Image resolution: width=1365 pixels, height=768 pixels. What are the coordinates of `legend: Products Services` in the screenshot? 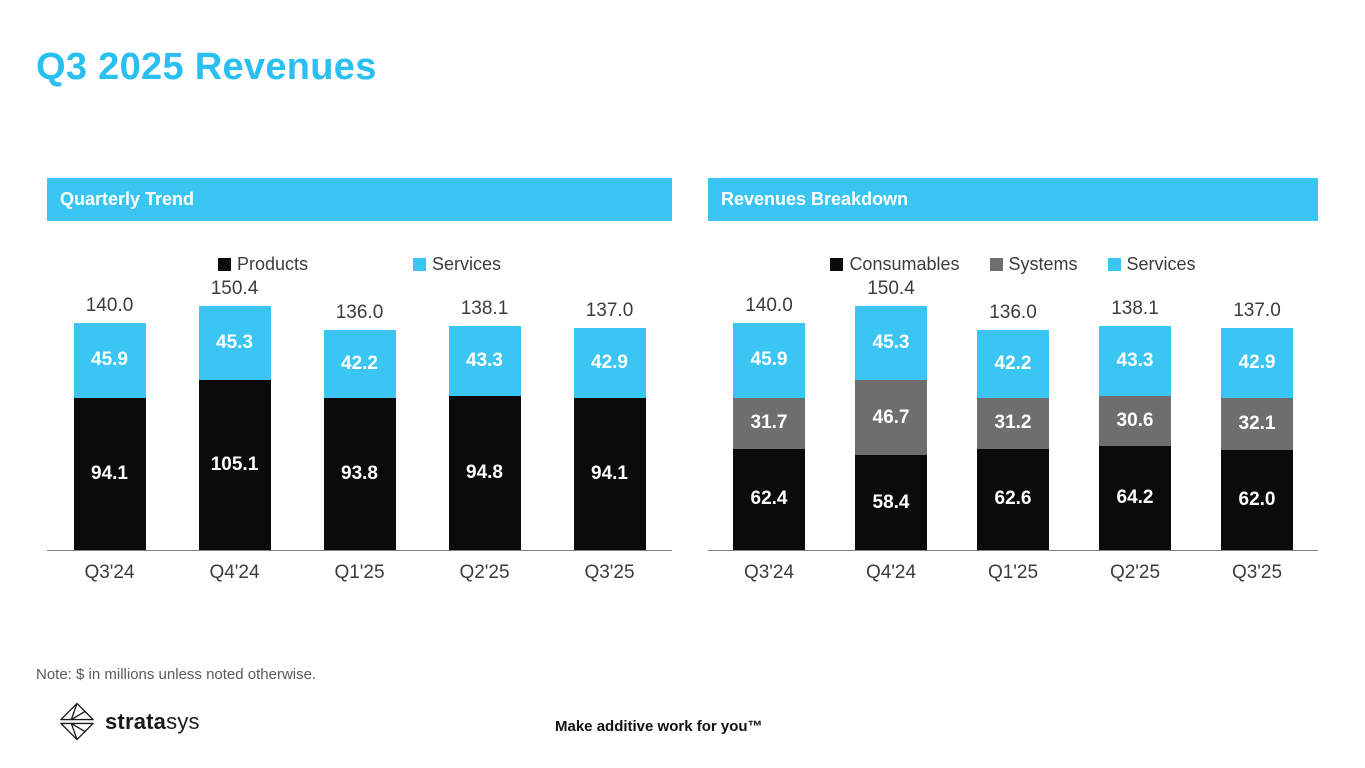 It's located at (359, 264).